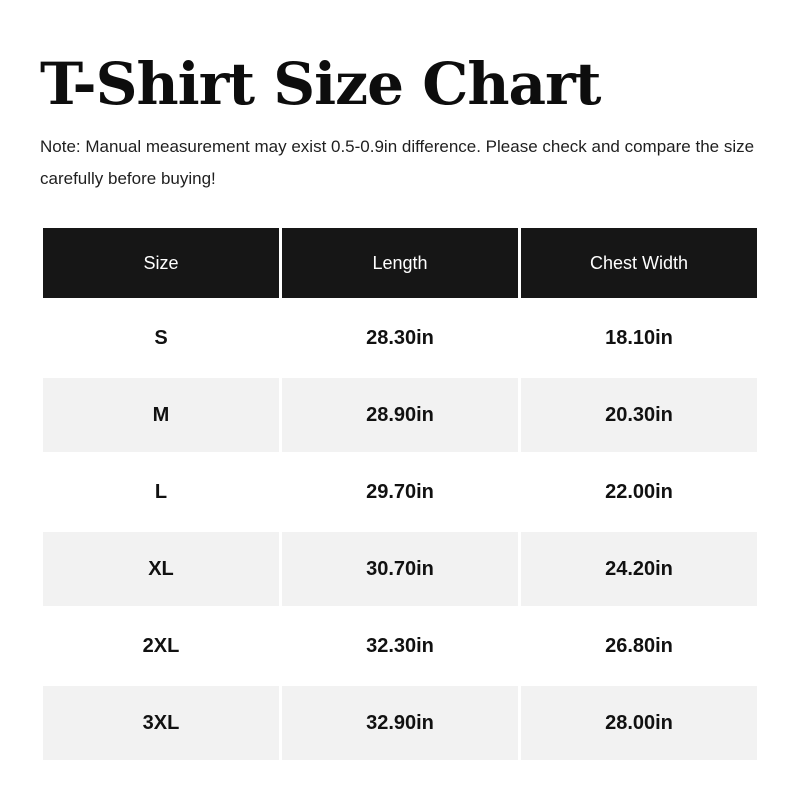  I want to click on length-cell: 32.90in, so click(400, 723).